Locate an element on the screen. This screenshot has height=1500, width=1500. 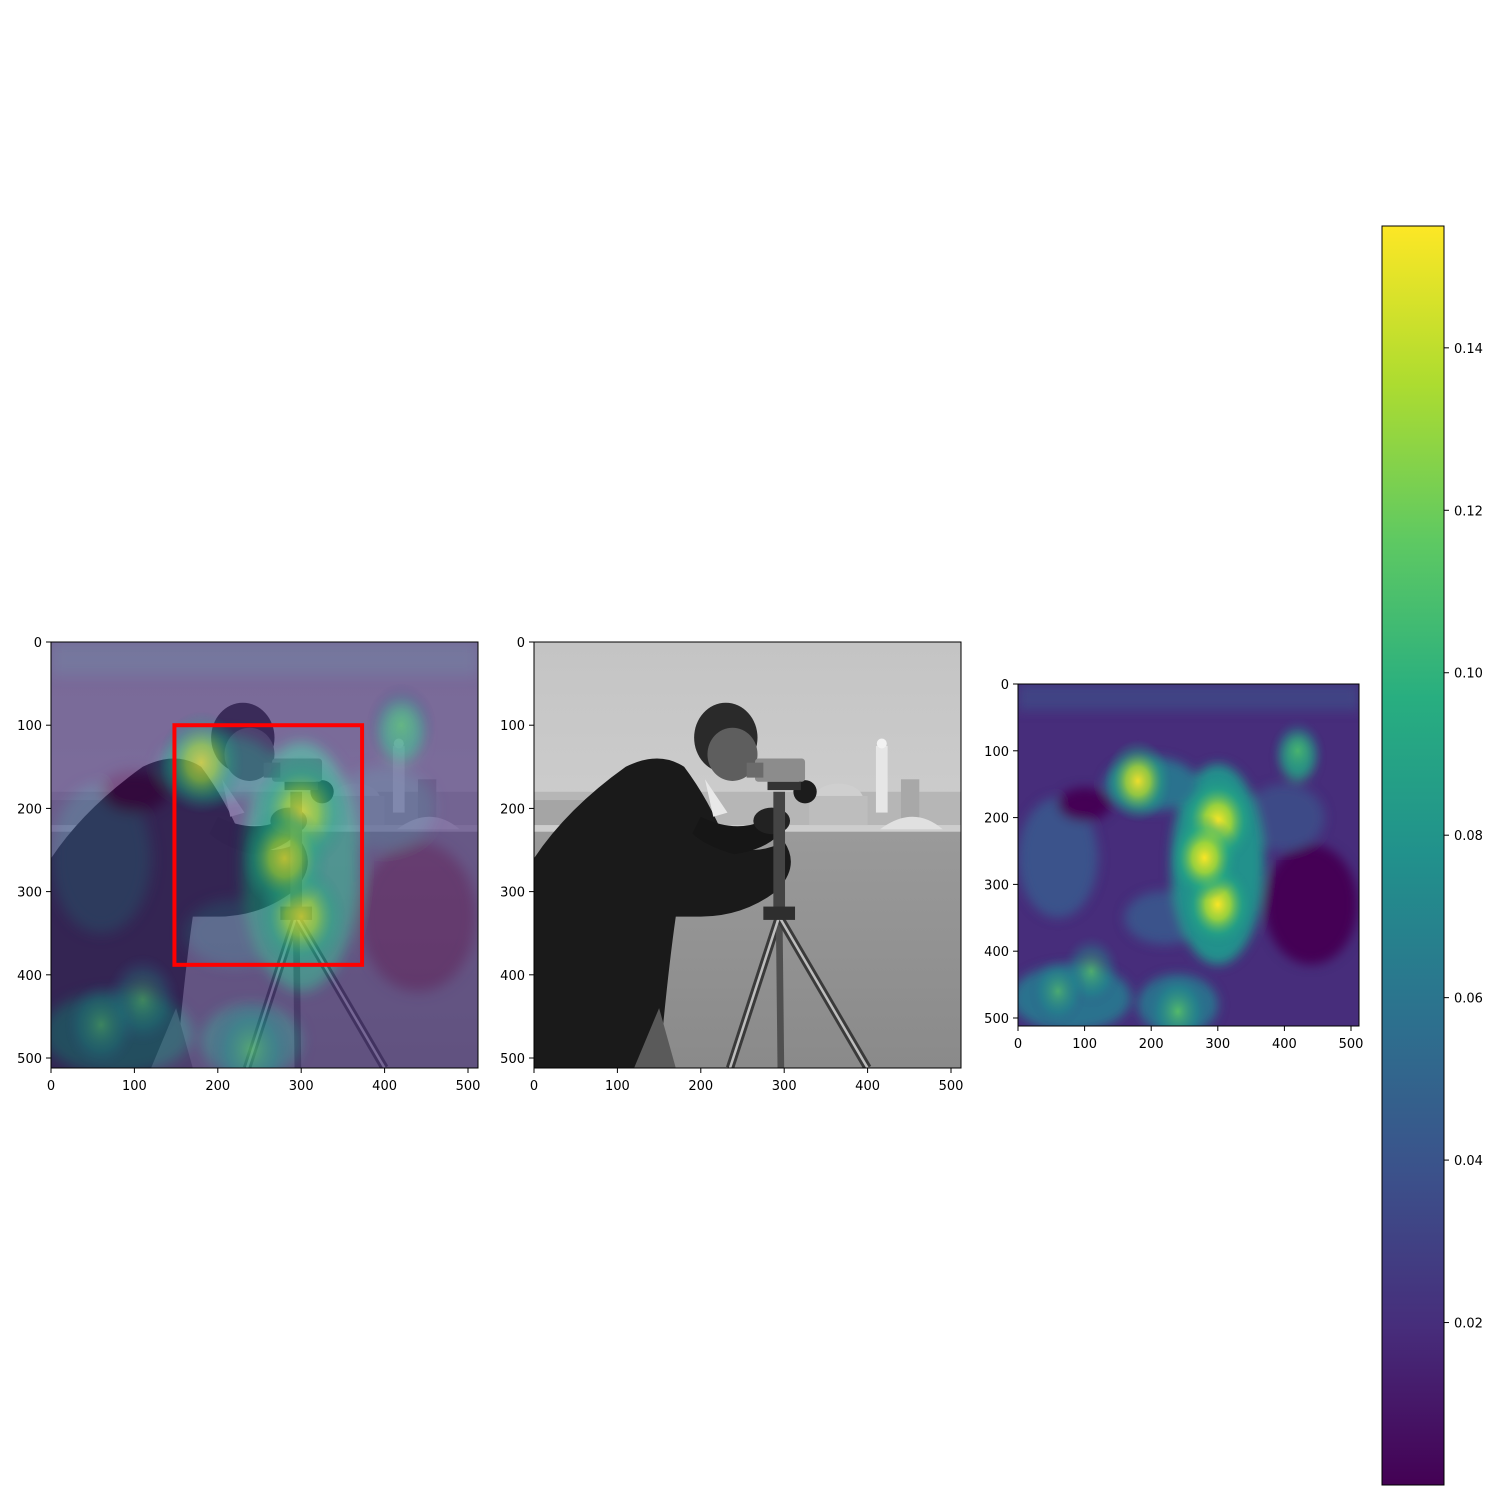
colorbar-tick-label: 0.12 is located at coordinates (1468, 511).